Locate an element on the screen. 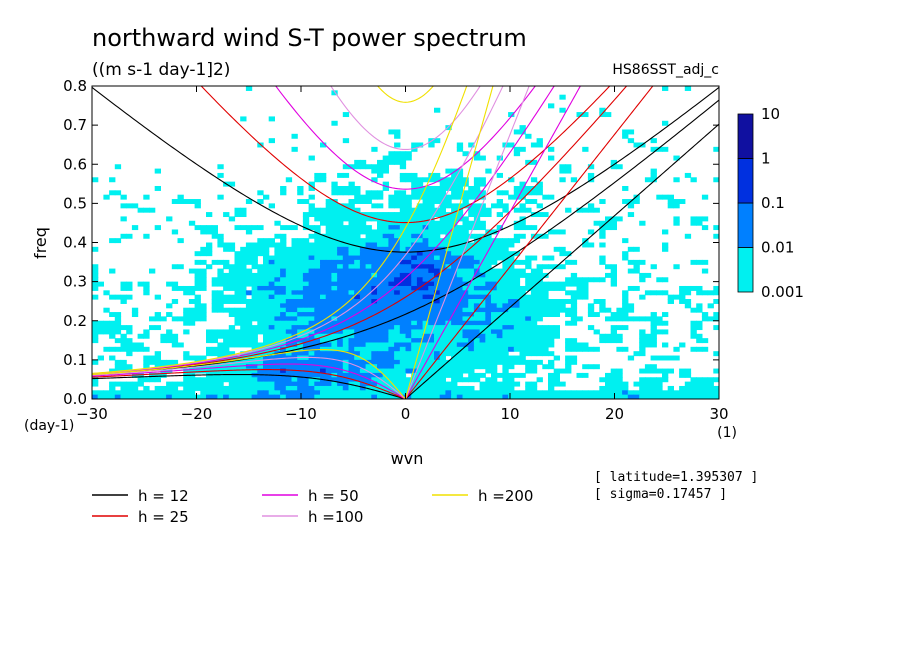 The height and width of the screenshot is (654, 904). chart-title: northward wind S-T power spectrum is located at coordinates (309, 38).